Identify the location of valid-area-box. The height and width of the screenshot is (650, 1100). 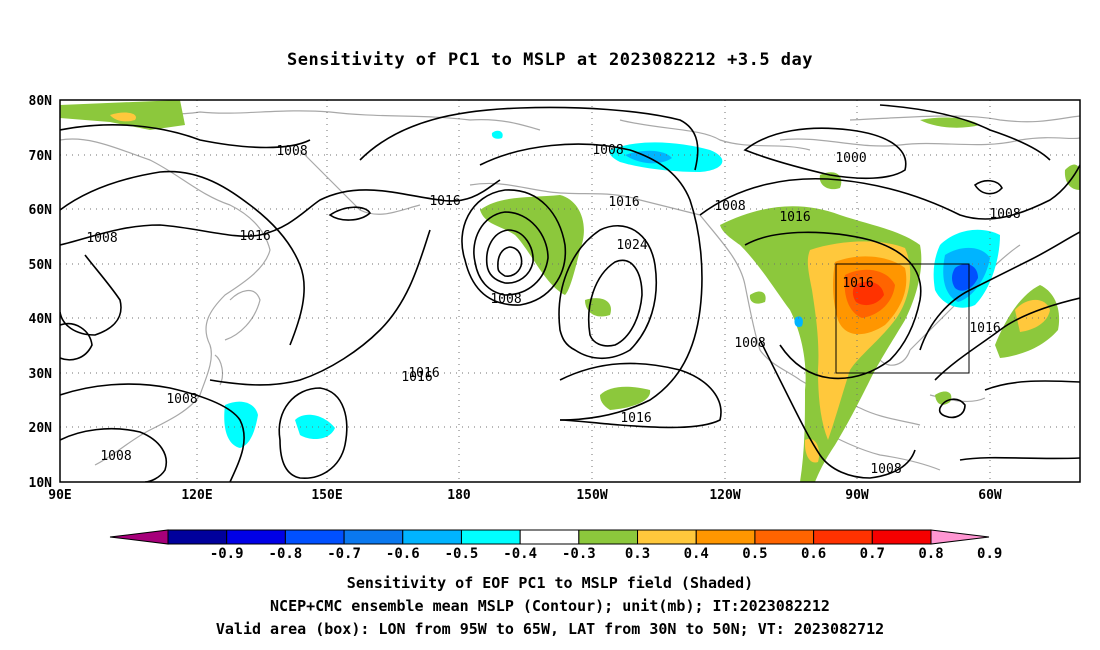
(902, 318).